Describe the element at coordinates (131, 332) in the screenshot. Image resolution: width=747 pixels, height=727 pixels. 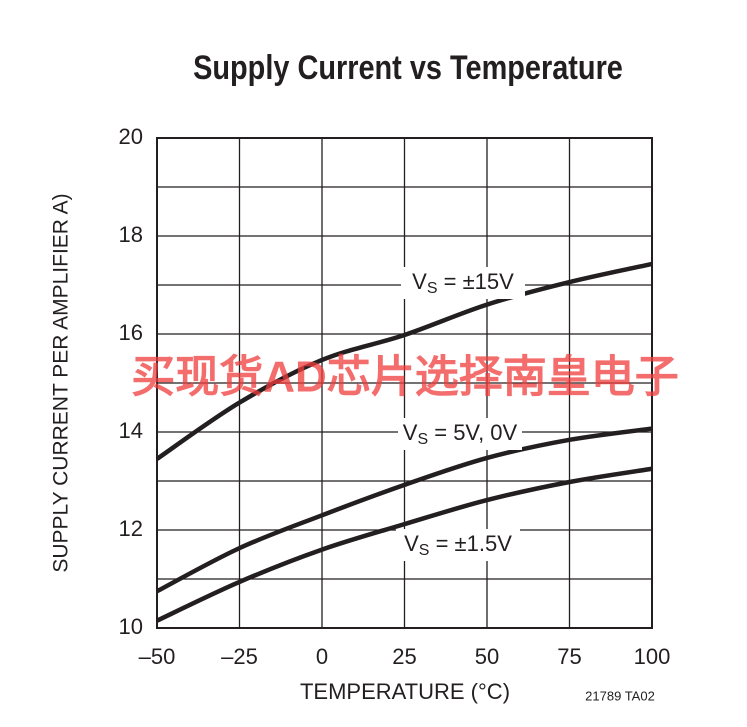
I see `y-tick-label: 16` at that location.